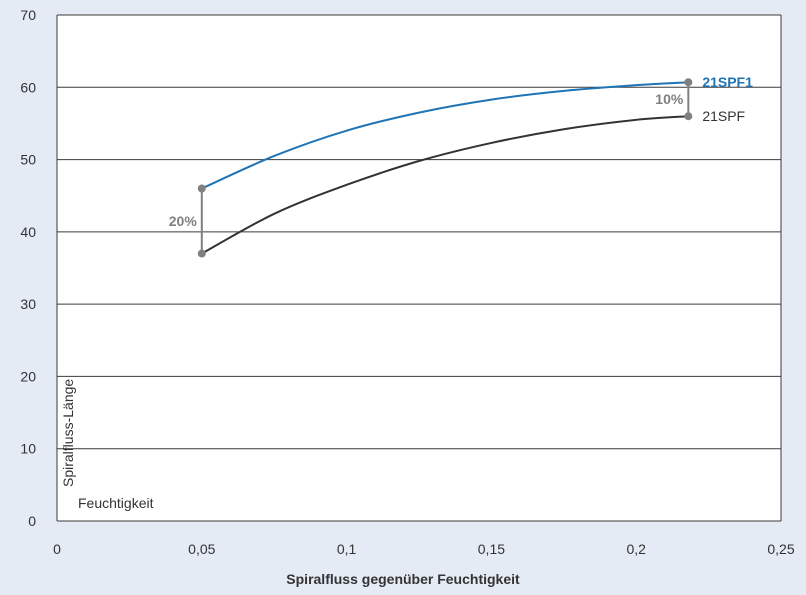  I want to click on x-tick-label: 0,15, so click(491, 549).